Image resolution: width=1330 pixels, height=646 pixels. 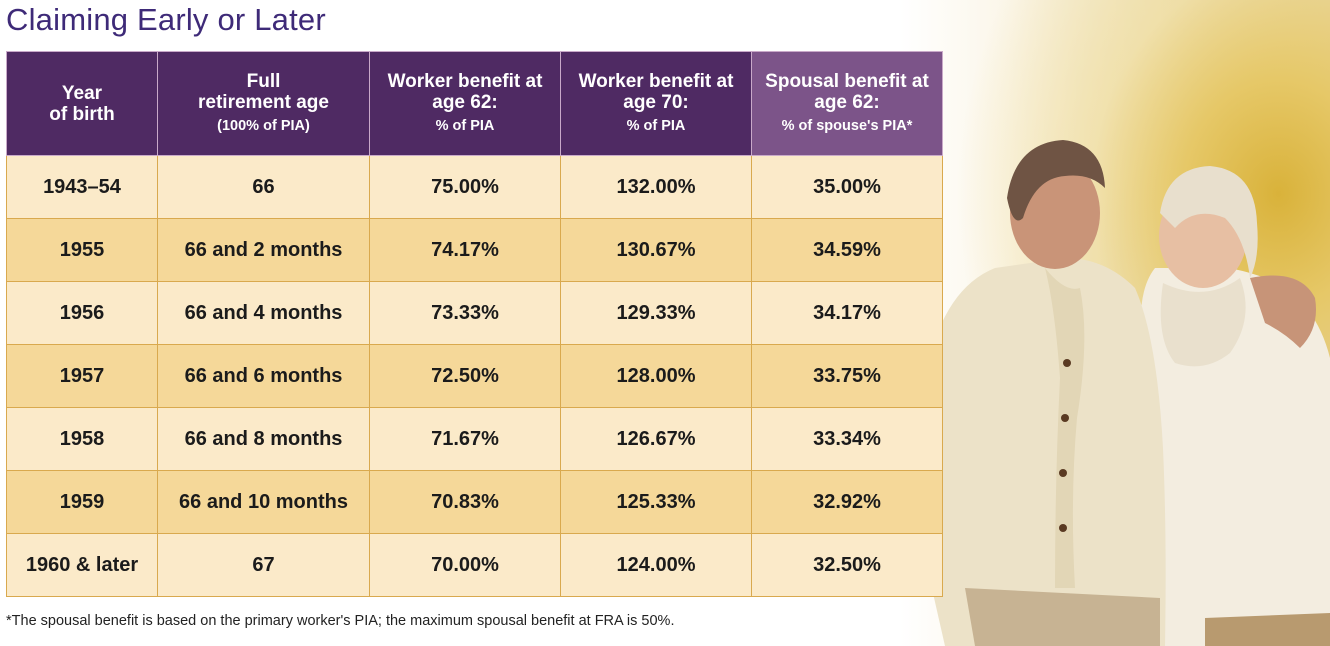 I want to click on cell-spousal-benefit-62: 33.34%, so click(x=847, y=439).